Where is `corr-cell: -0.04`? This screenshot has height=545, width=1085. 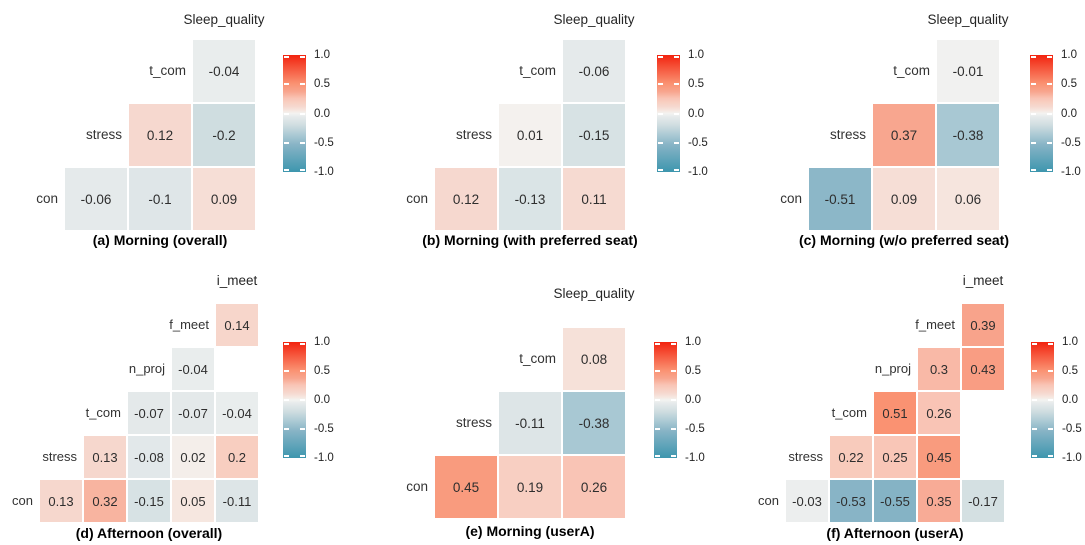
corr-cell: -0.04 is located at coordinates (224, 71).